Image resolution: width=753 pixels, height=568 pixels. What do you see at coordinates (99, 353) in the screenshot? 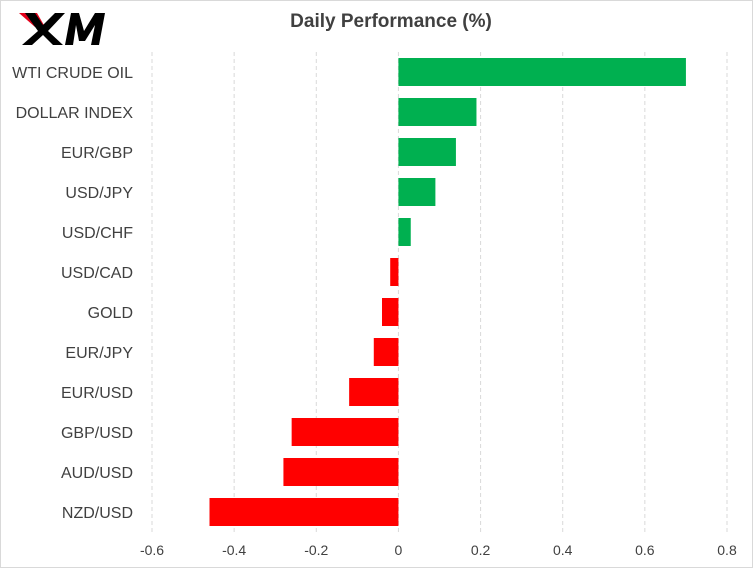
I see `category-label: EUR/JPY` at bounding box center [99, 353].